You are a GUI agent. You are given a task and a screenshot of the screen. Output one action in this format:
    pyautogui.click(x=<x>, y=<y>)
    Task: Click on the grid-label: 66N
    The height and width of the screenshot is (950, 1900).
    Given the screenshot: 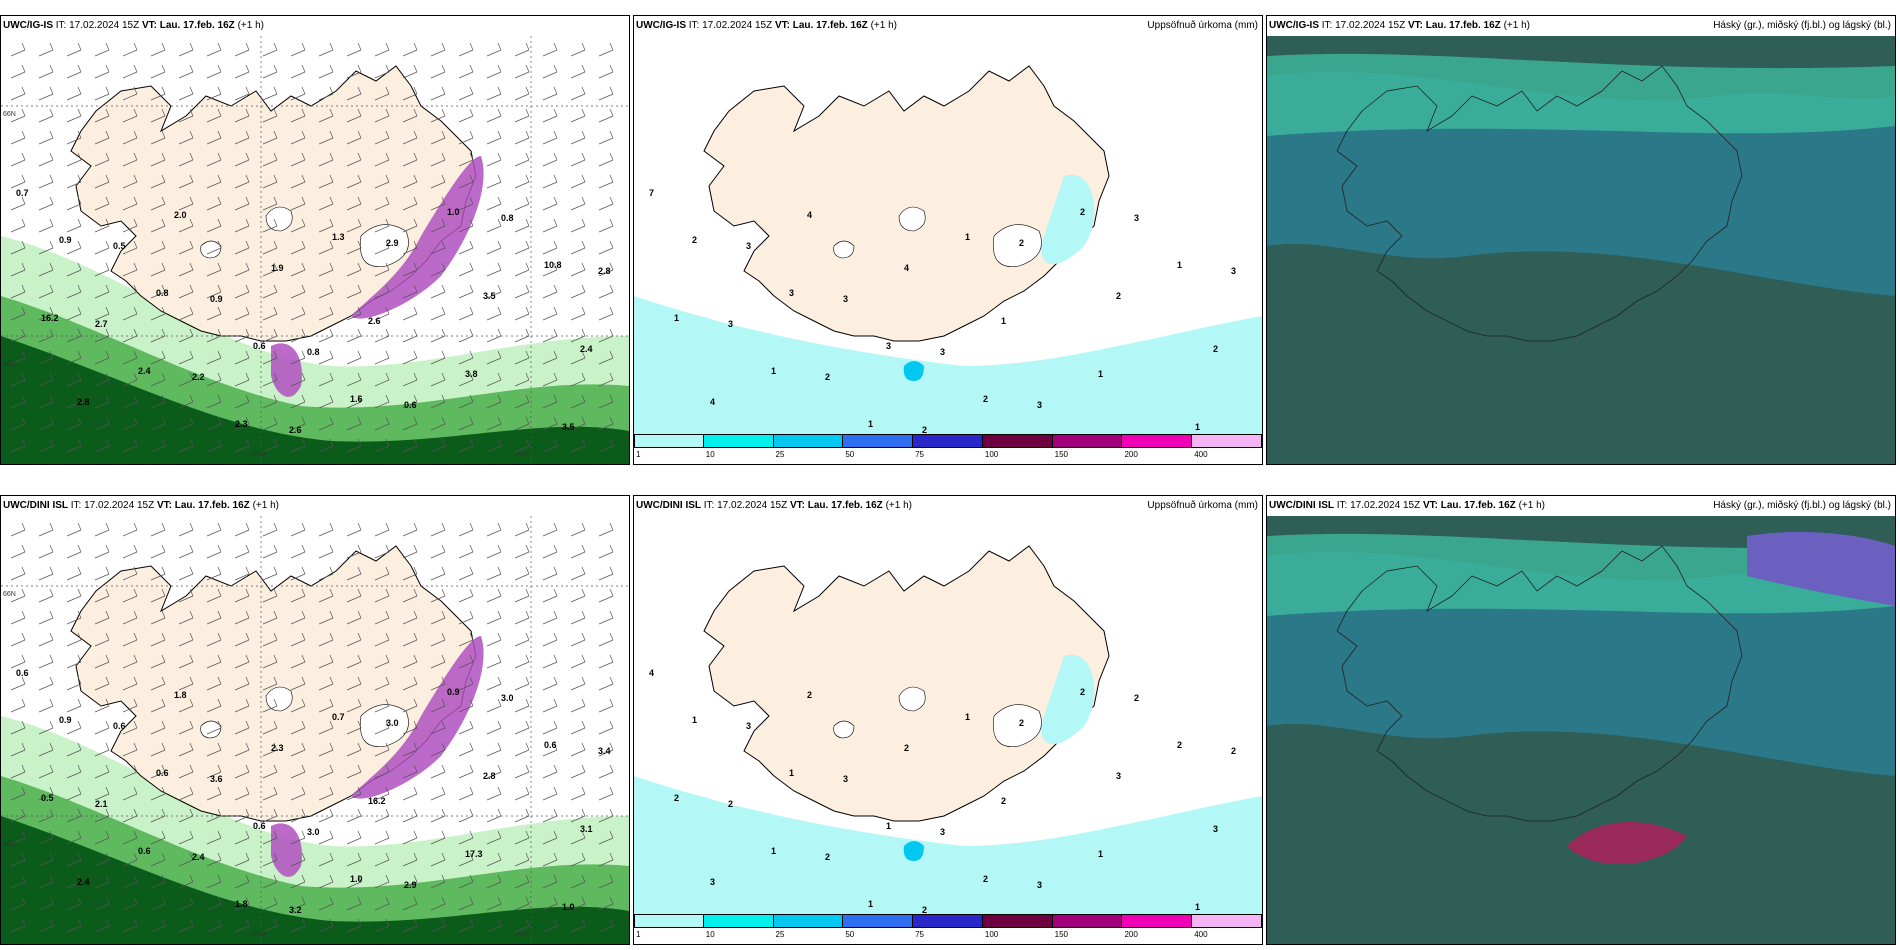 What is the action you would take?
    pyautogui.click(x=9, y=594)
    